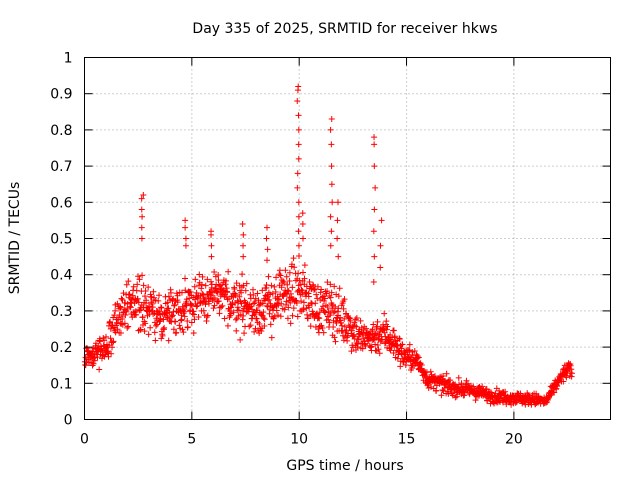 The image size is (640, 480). I want to click on y-axis-label: SRMTID / TECUs, so click(15, 238).